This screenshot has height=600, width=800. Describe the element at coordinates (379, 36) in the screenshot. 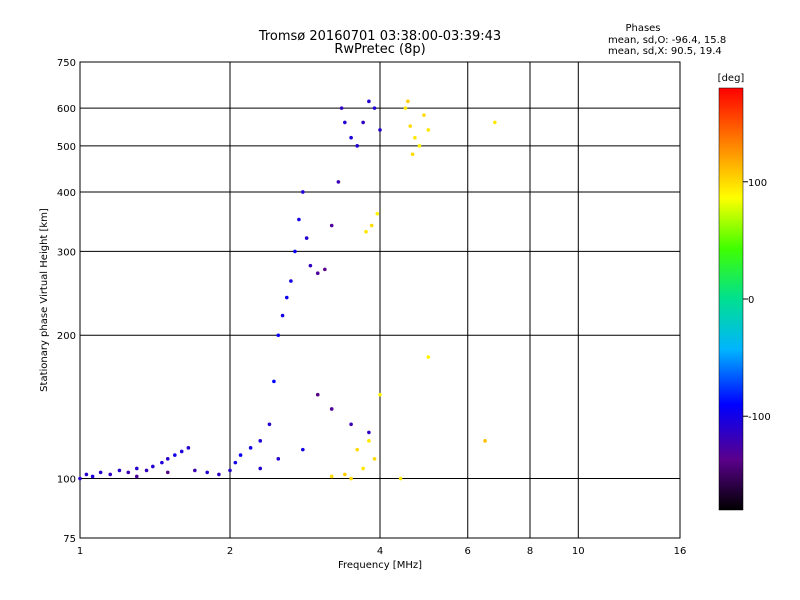

I see `chart-title: Tromsø 20160701 03:38:00-03:39:43` at that location.